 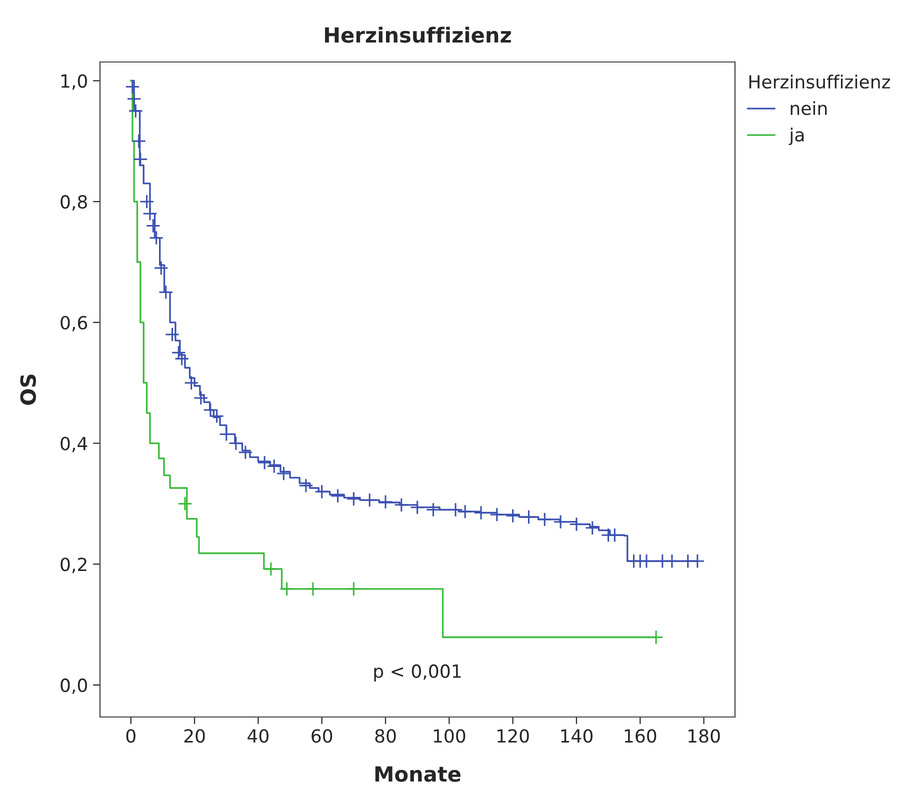 What do you see at coordinates (74, 82) in the screenshot?
I see `y-tick-label: 1,0` at bounding box center [74, 82].